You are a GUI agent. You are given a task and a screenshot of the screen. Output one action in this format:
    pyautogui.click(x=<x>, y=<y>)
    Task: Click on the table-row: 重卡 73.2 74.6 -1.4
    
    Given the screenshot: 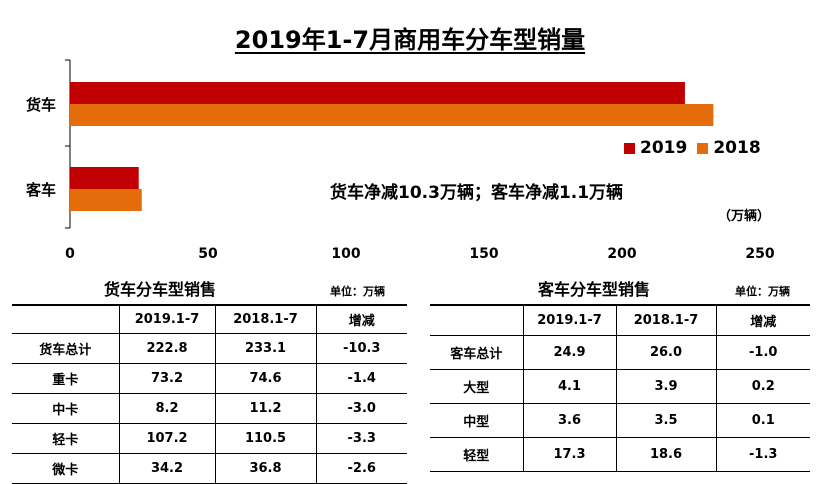 What is the action you would take?
    pyautogui.click(x=209, y=378)
    